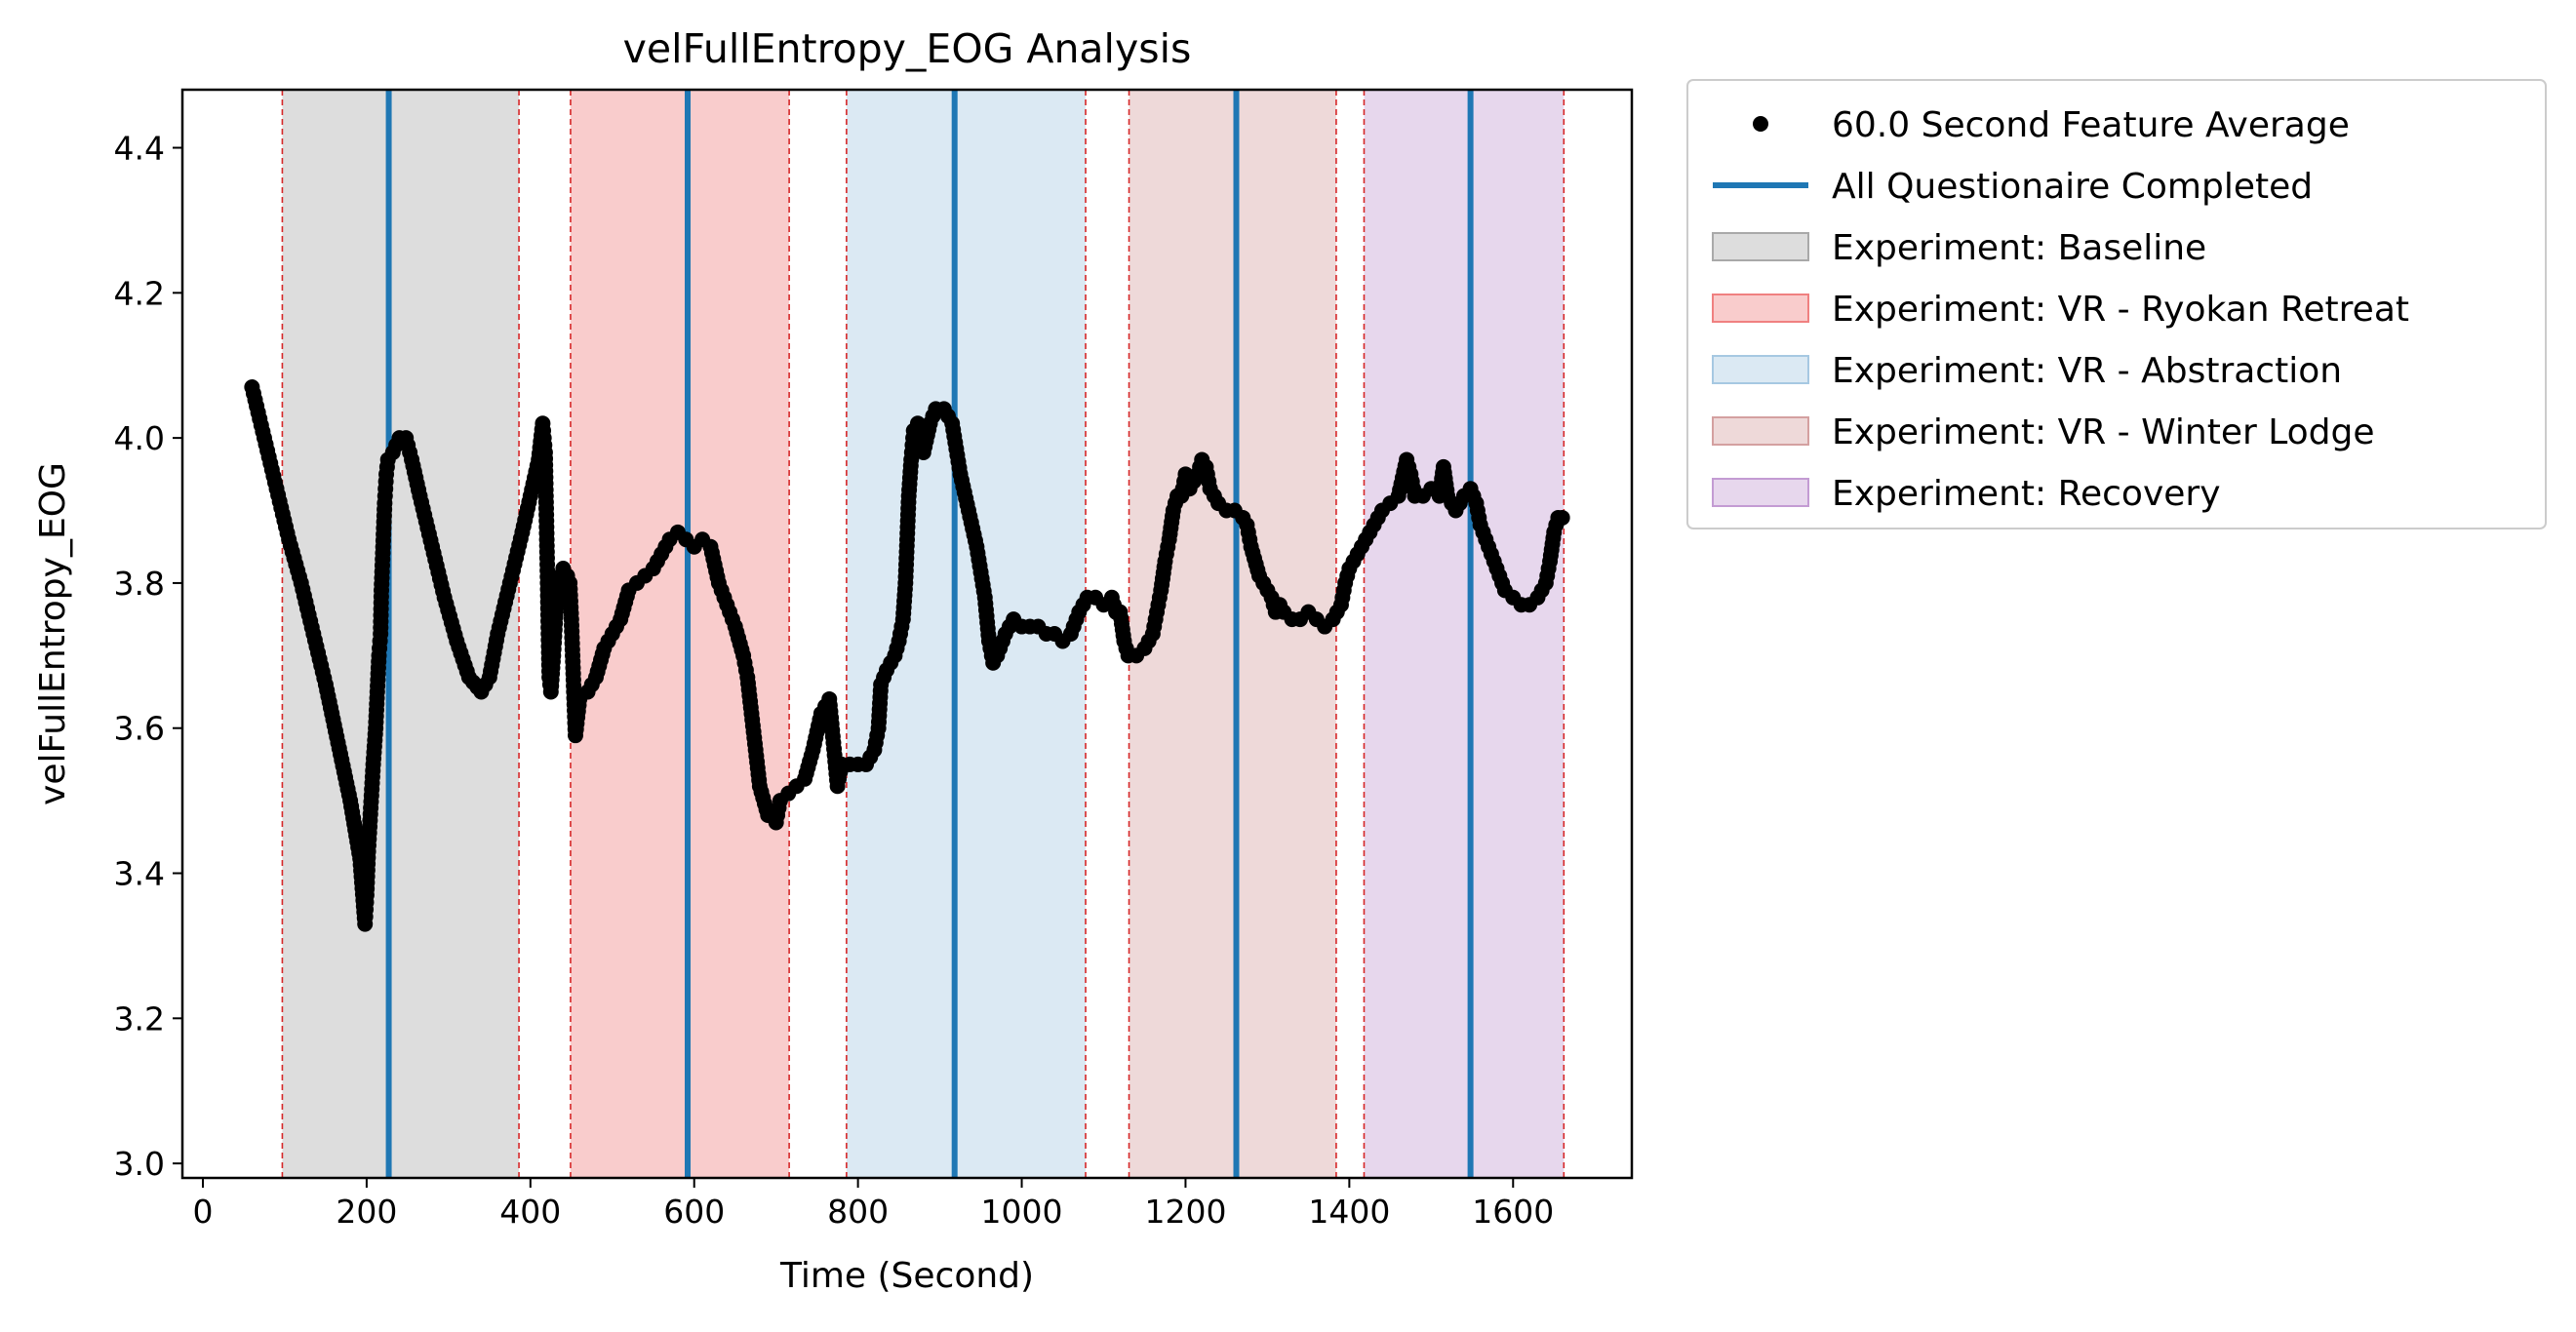 This screenshot has width=2576, height=1332. What do you see at coordinates (139, 729) in the screenshot?
I see `y-tick-label: 3.6` at bounding box center [139, 729].